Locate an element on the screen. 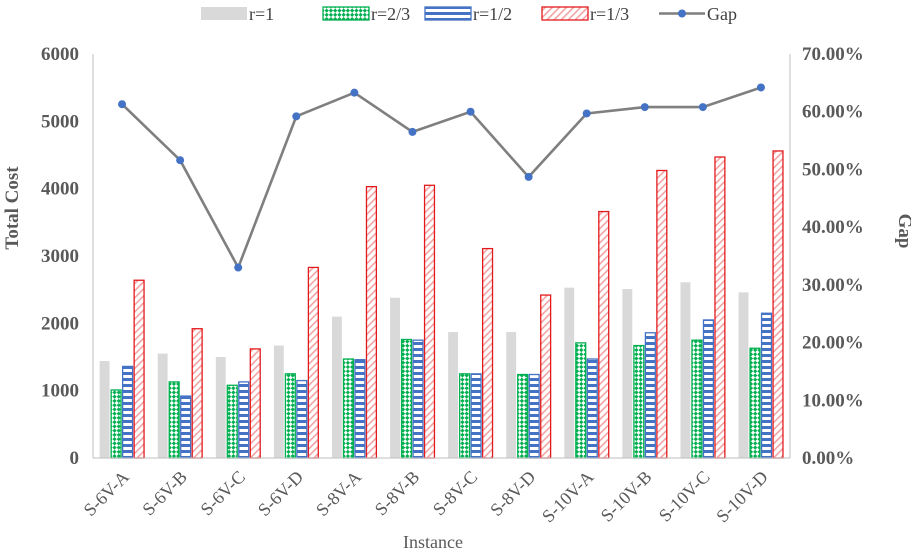 The image size is (911, 557). y2-tick-label: 40.00% is located at coordinates (833, 227).